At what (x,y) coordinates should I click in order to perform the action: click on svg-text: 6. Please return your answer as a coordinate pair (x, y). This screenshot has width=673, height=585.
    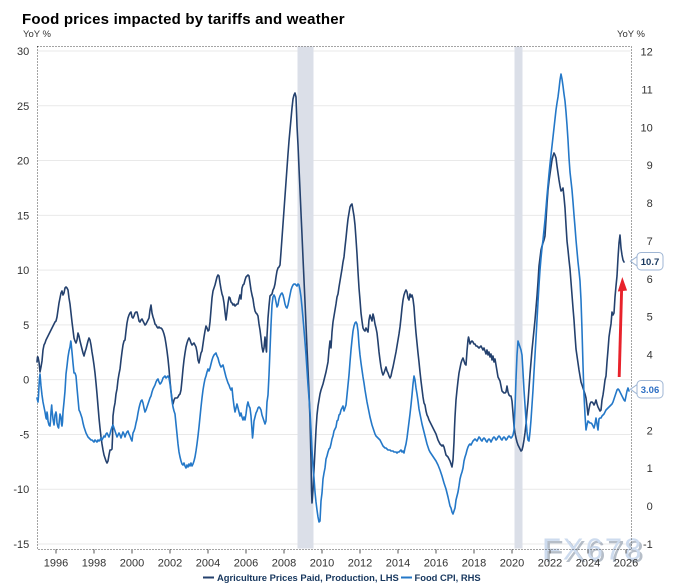
    Looking at the image, I should click on (650, 280).